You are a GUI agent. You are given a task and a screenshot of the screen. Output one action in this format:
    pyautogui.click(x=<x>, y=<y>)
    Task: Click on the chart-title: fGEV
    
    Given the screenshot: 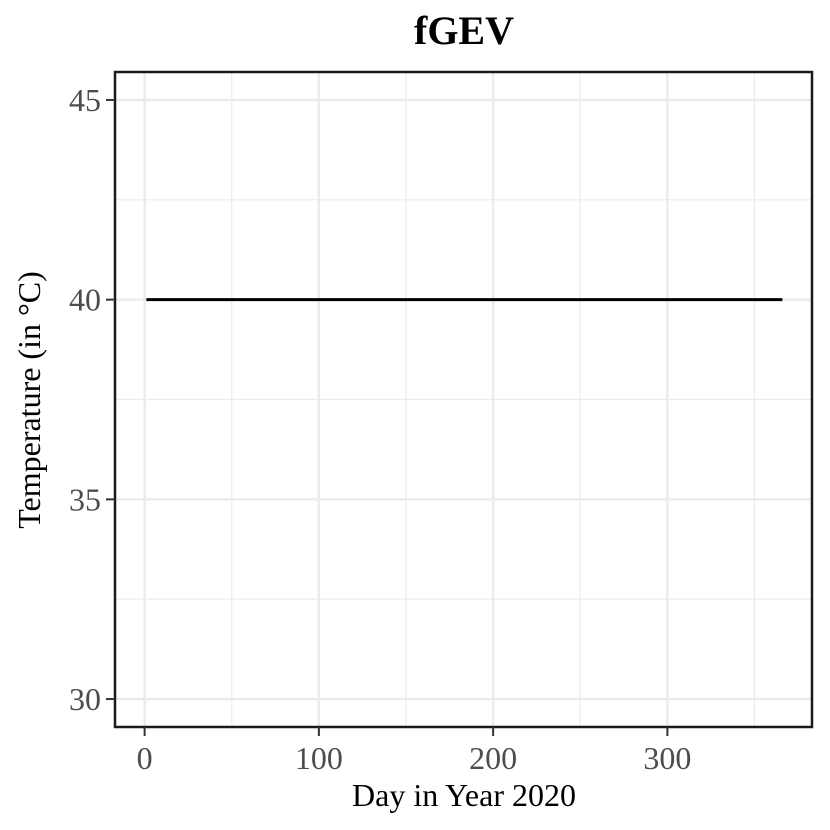 What is the action you would take?
    pyautogui.click(x=464, y=30)
    